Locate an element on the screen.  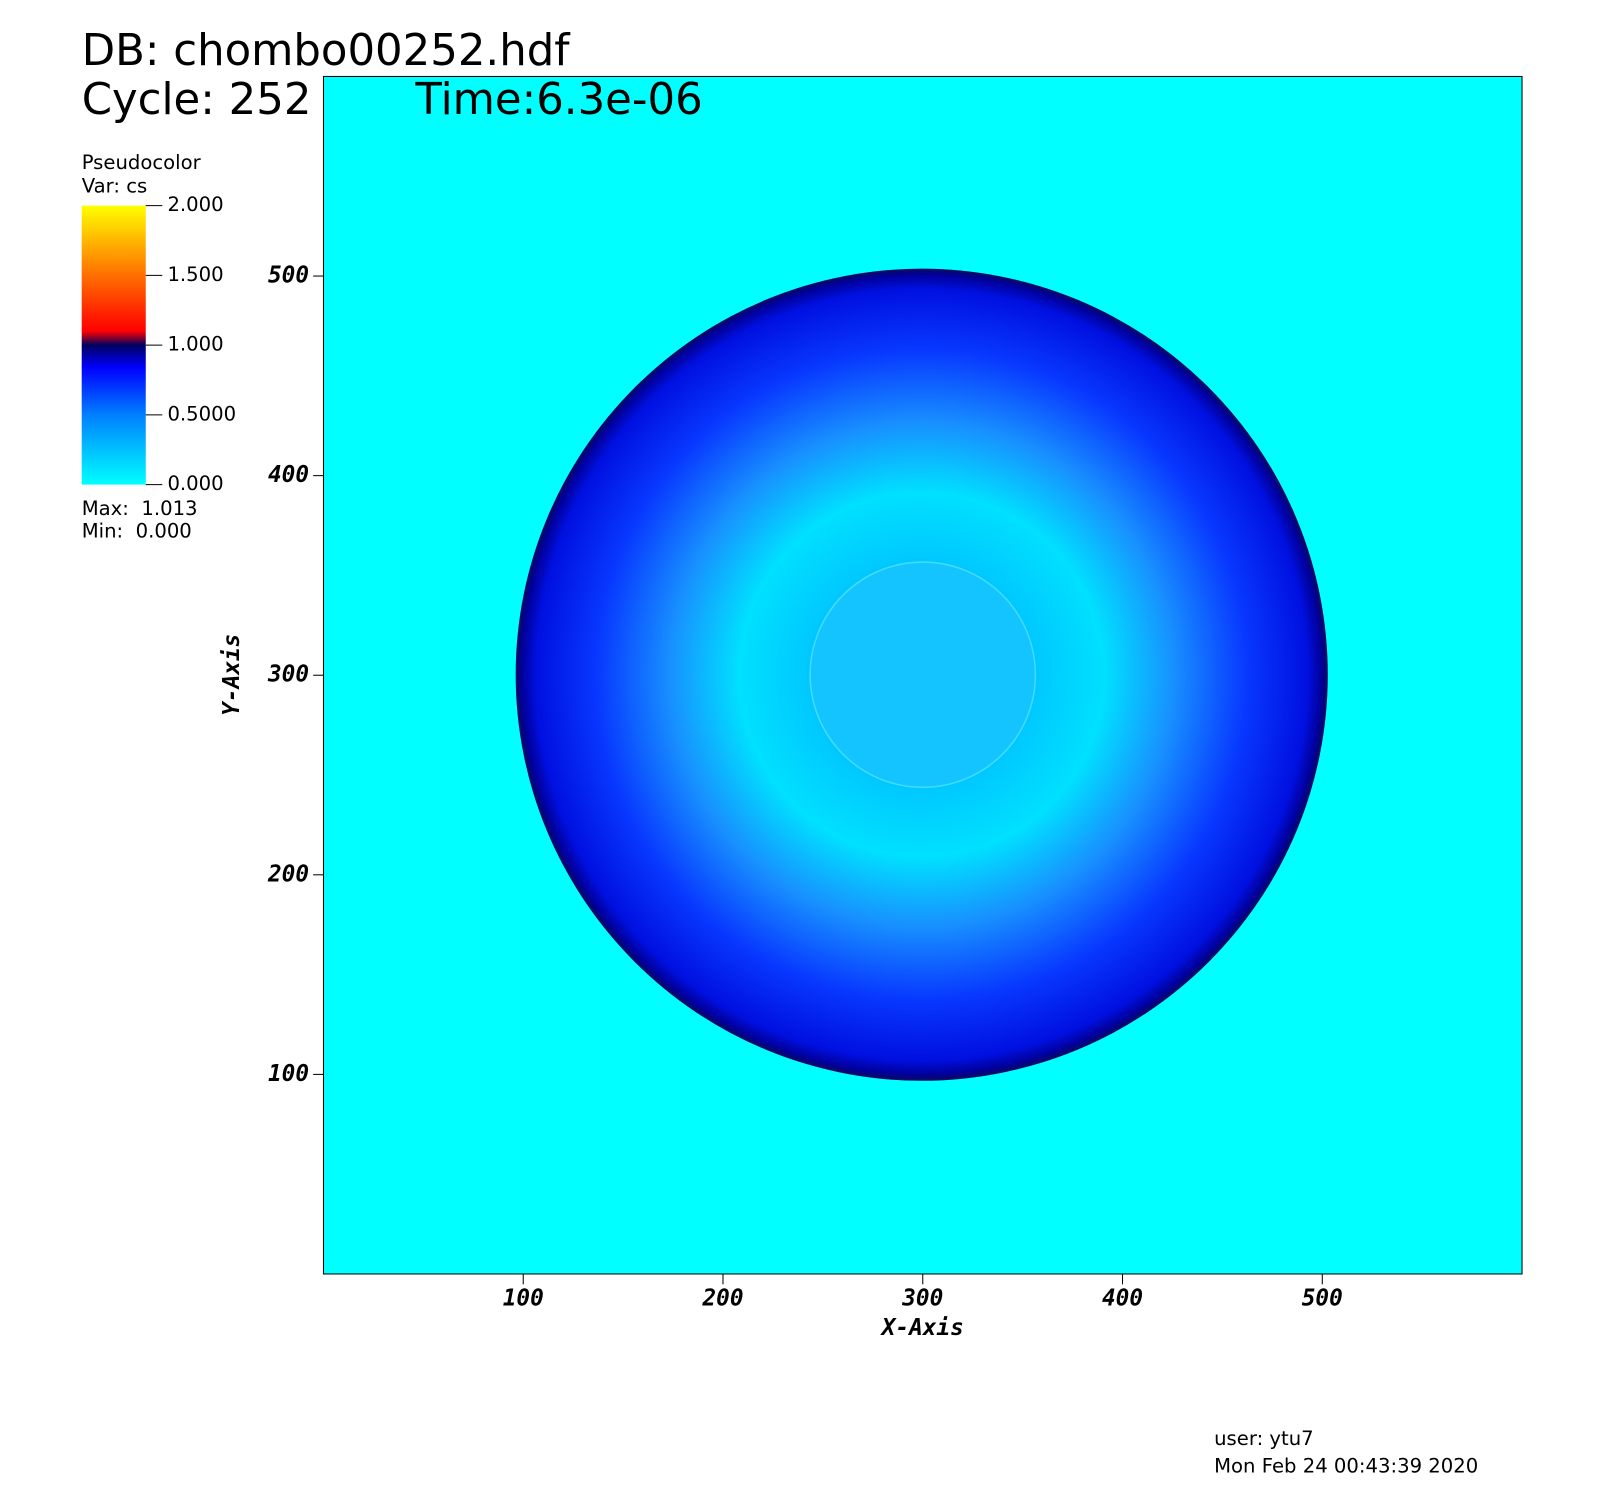
cycle: Cycle: 252 is located at coordinates (197, 100).